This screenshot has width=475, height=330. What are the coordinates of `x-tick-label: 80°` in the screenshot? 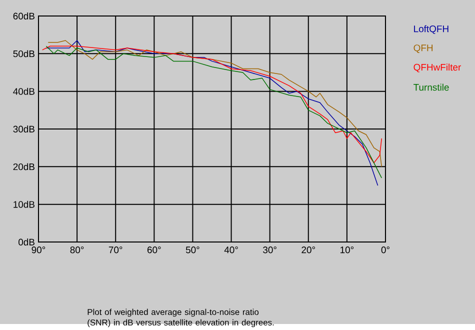 It's located at (77, 249).